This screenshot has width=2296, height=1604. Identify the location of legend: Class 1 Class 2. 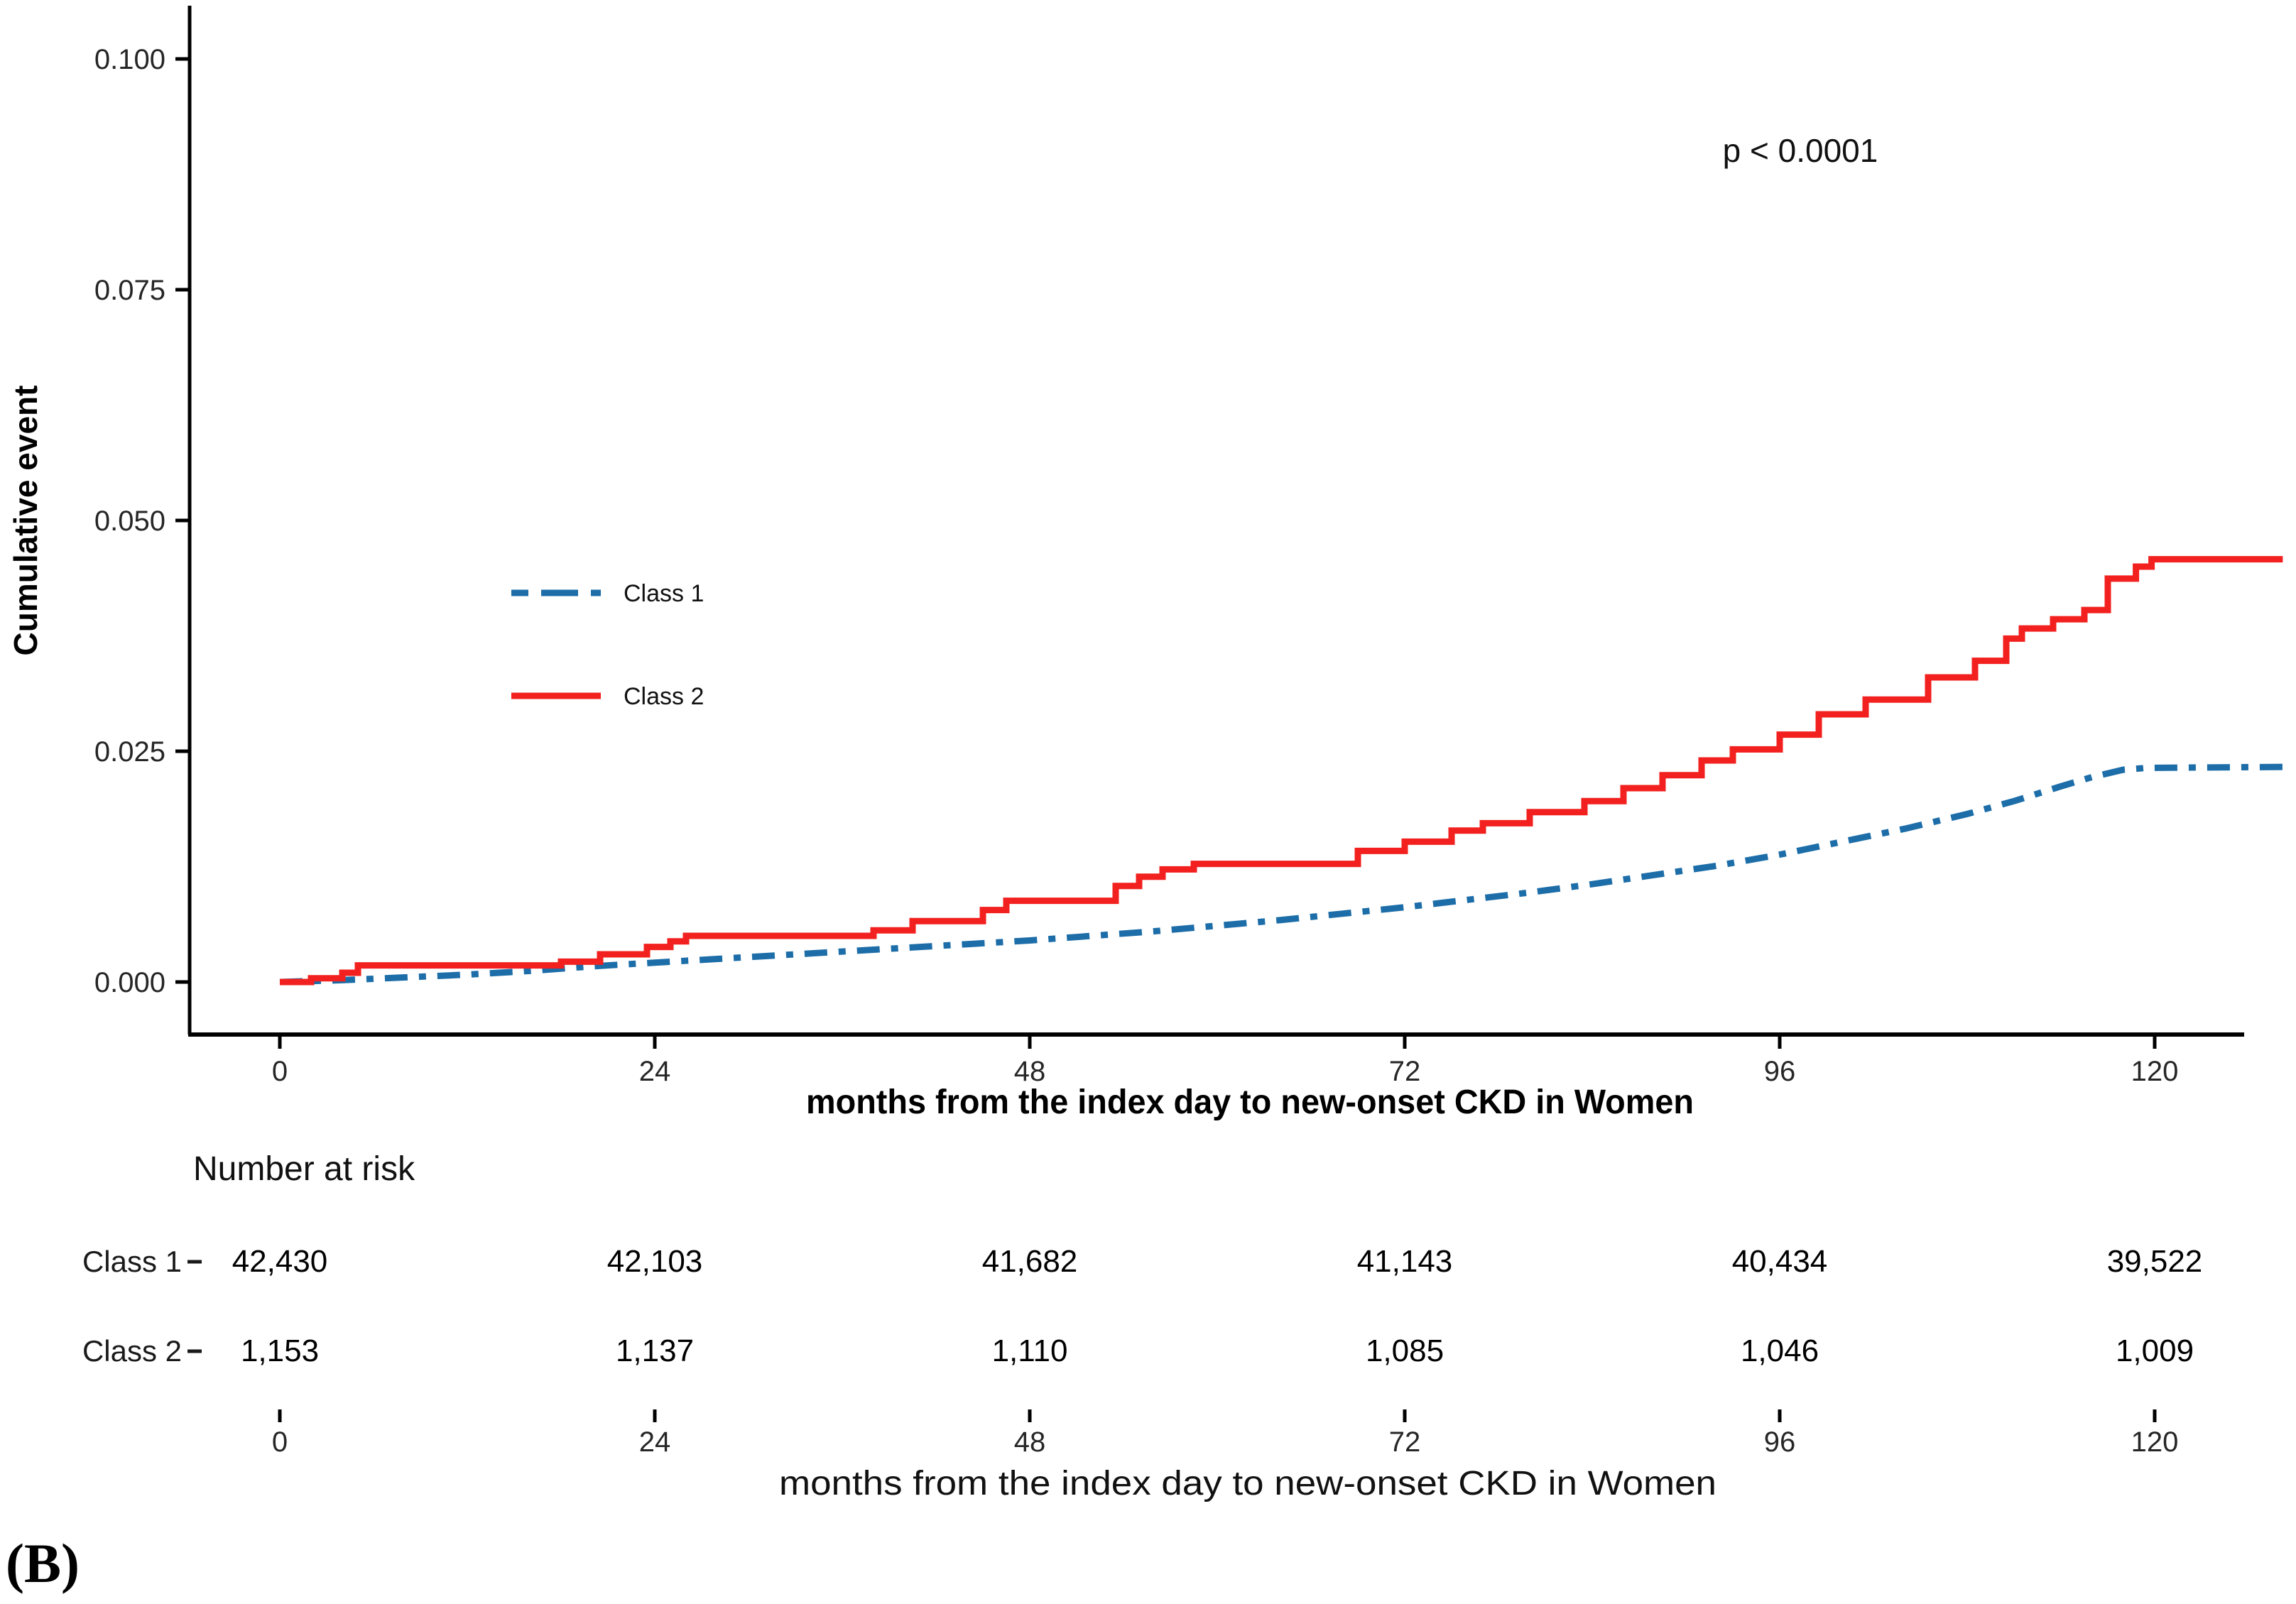
(607, 645).